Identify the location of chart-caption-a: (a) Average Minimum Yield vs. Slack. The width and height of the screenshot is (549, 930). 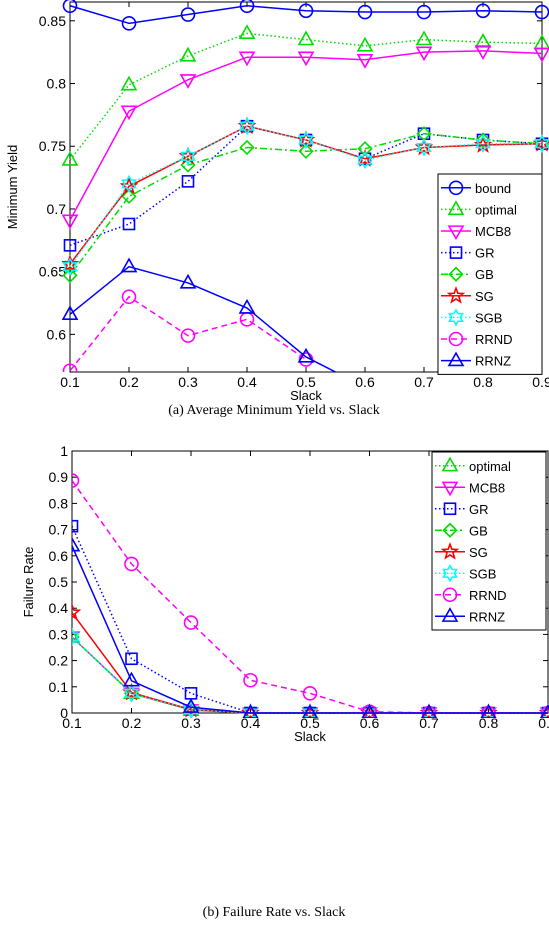
(274, 410).